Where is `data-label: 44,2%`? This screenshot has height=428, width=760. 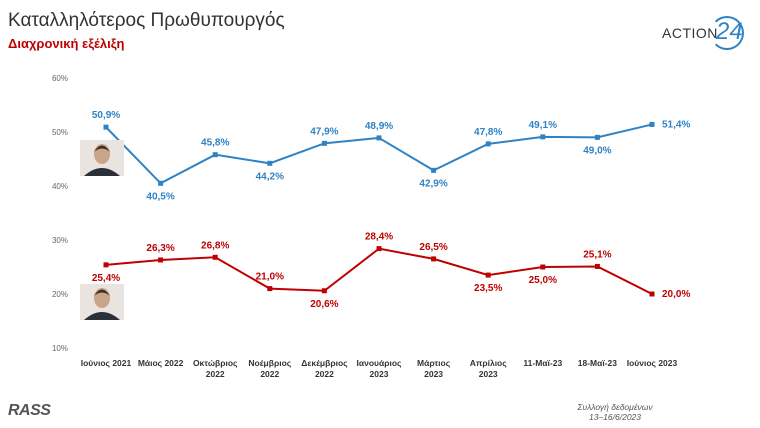 data-label: 44,2% is located at coordinates (270, 176).